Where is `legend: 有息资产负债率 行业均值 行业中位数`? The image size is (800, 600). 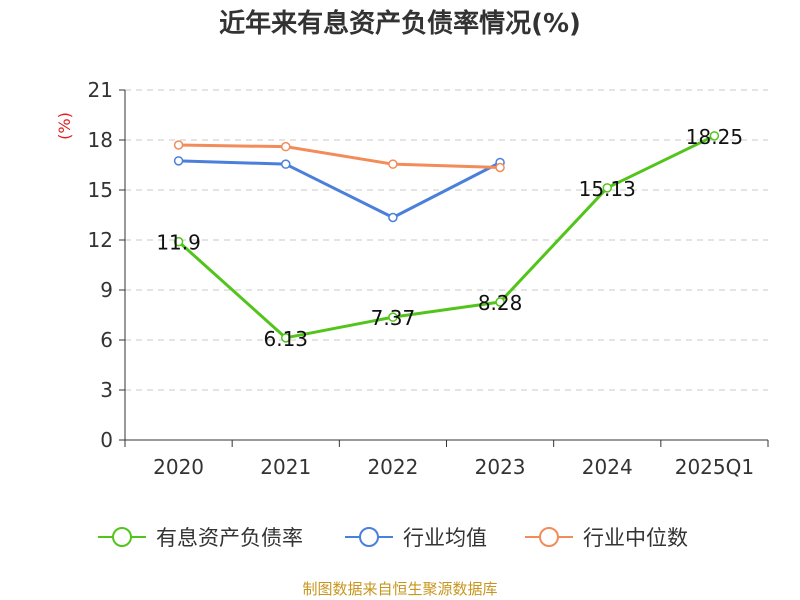 legend: 有息资产负债率 行业均值 行业中位数 is located at coordinates (393, 538).